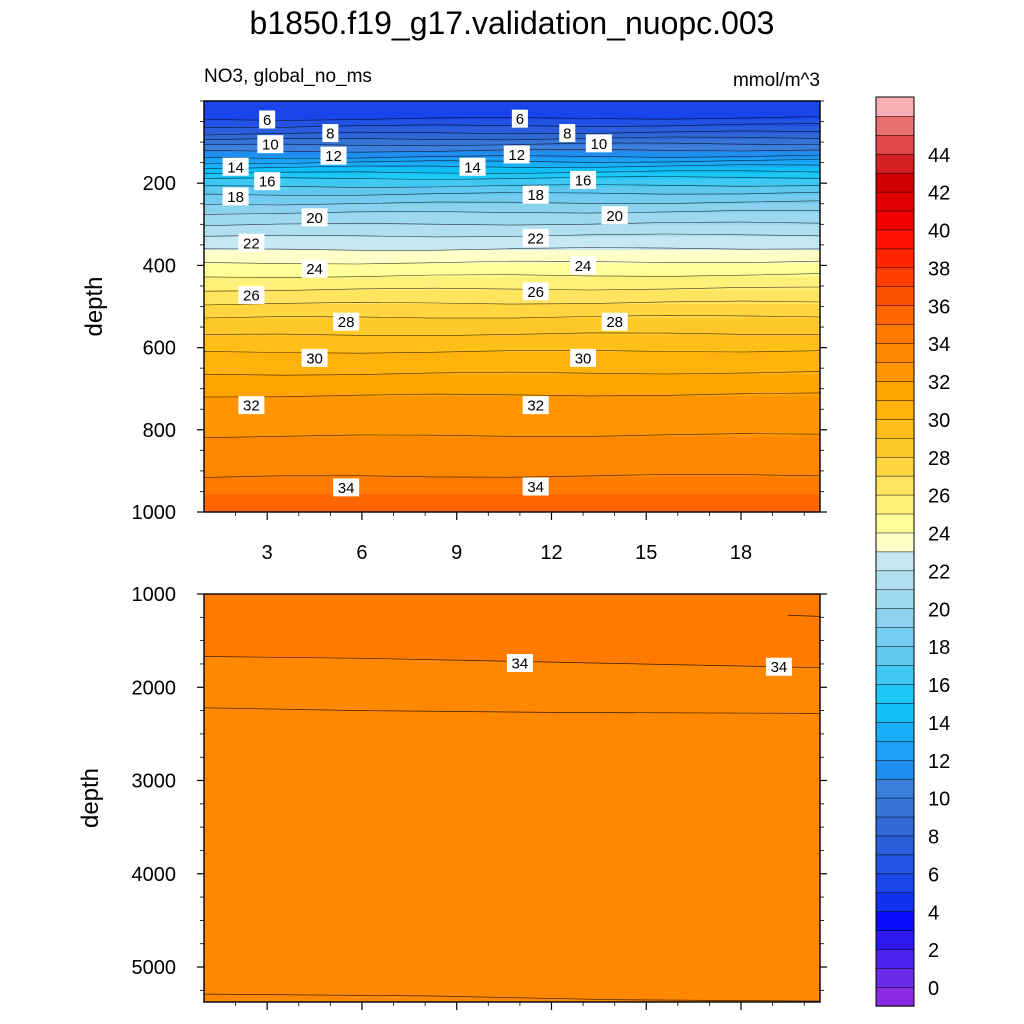  Describe the element at coordinates (159, 431) in the screenshot. I see `upper-y-tick-label: 800` at that location.